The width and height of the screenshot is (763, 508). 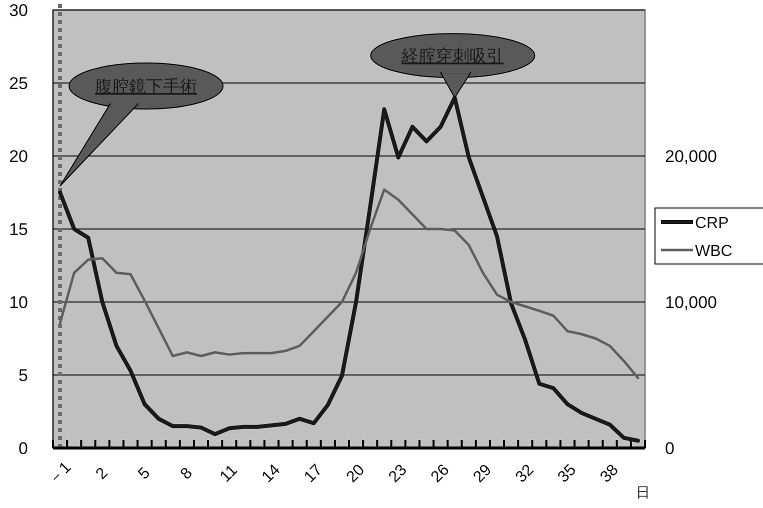 What do you see at coordinates (18, 83) in the screenshot?
I see `y-tick-label: 25` at bounding box center [18, 83].